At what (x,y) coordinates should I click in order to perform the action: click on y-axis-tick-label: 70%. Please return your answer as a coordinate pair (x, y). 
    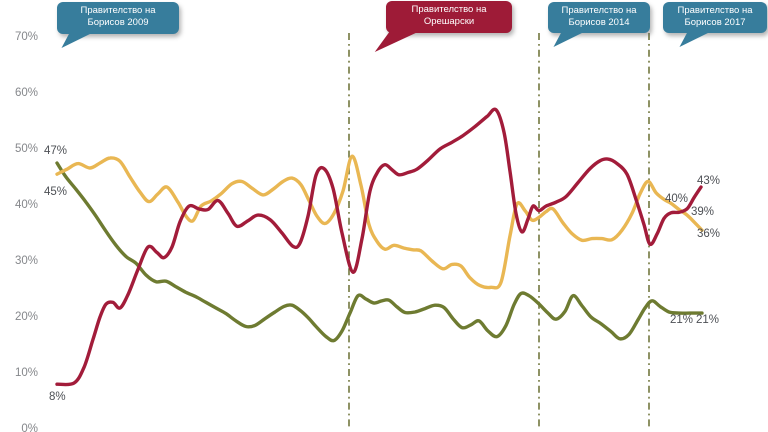
    Looking at the image, I should click on (26, 37).